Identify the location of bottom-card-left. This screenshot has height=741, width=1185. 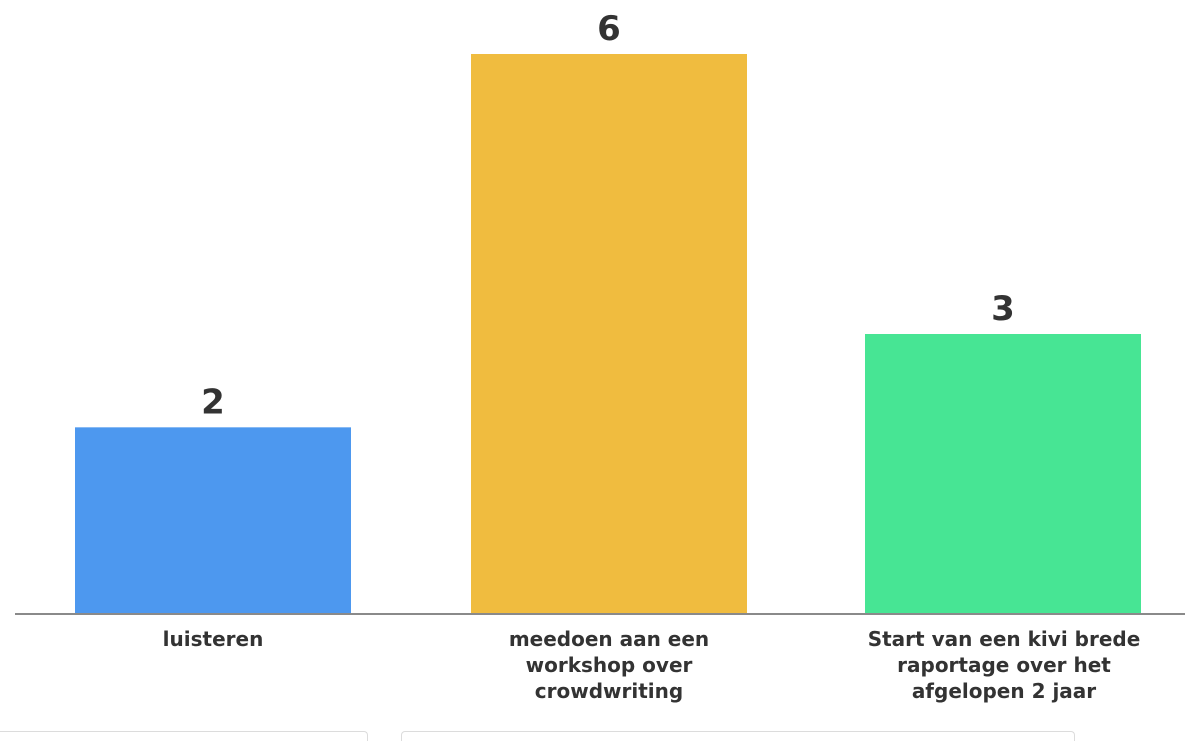
(184, 736).